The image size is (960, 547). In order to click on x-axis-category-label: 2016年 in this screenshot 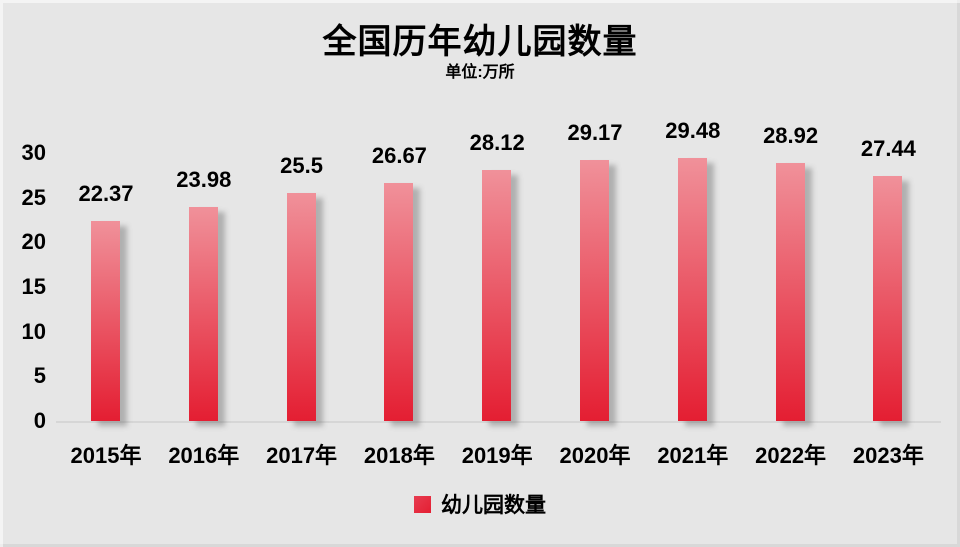, I will do `click(204, 455)`.